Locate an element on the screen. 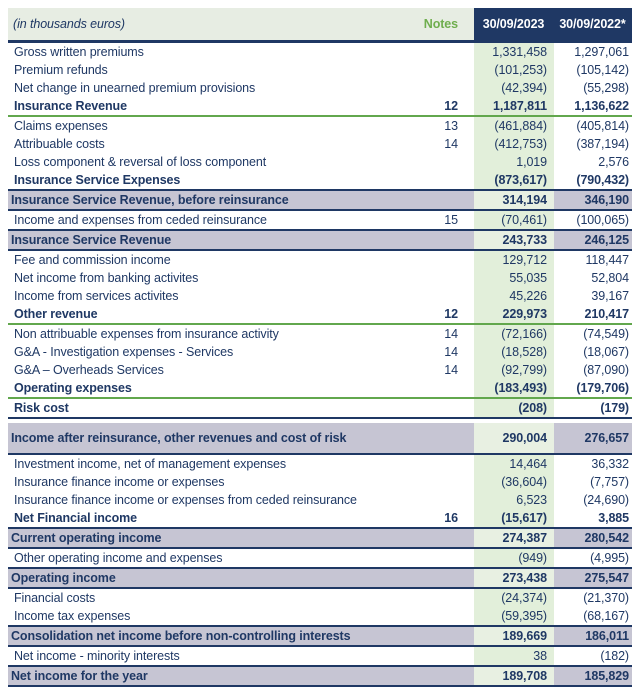  row-label: Other operating income and expenses is located at coordinates (118, 558).